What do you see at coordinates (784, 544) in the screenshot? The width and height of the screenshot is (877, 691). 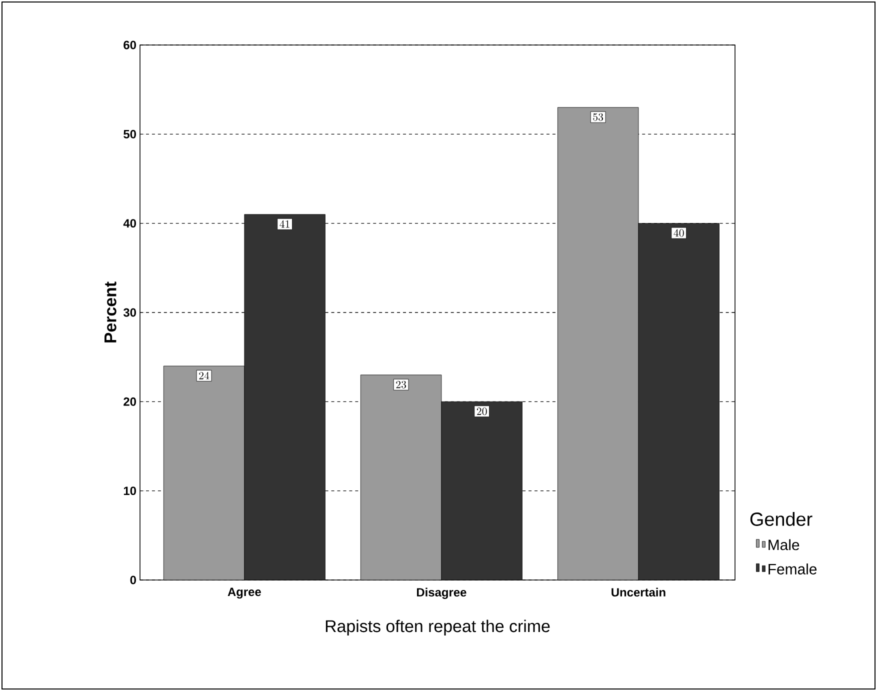 I see `legend-label: Male` at bounding box center [784, 544].